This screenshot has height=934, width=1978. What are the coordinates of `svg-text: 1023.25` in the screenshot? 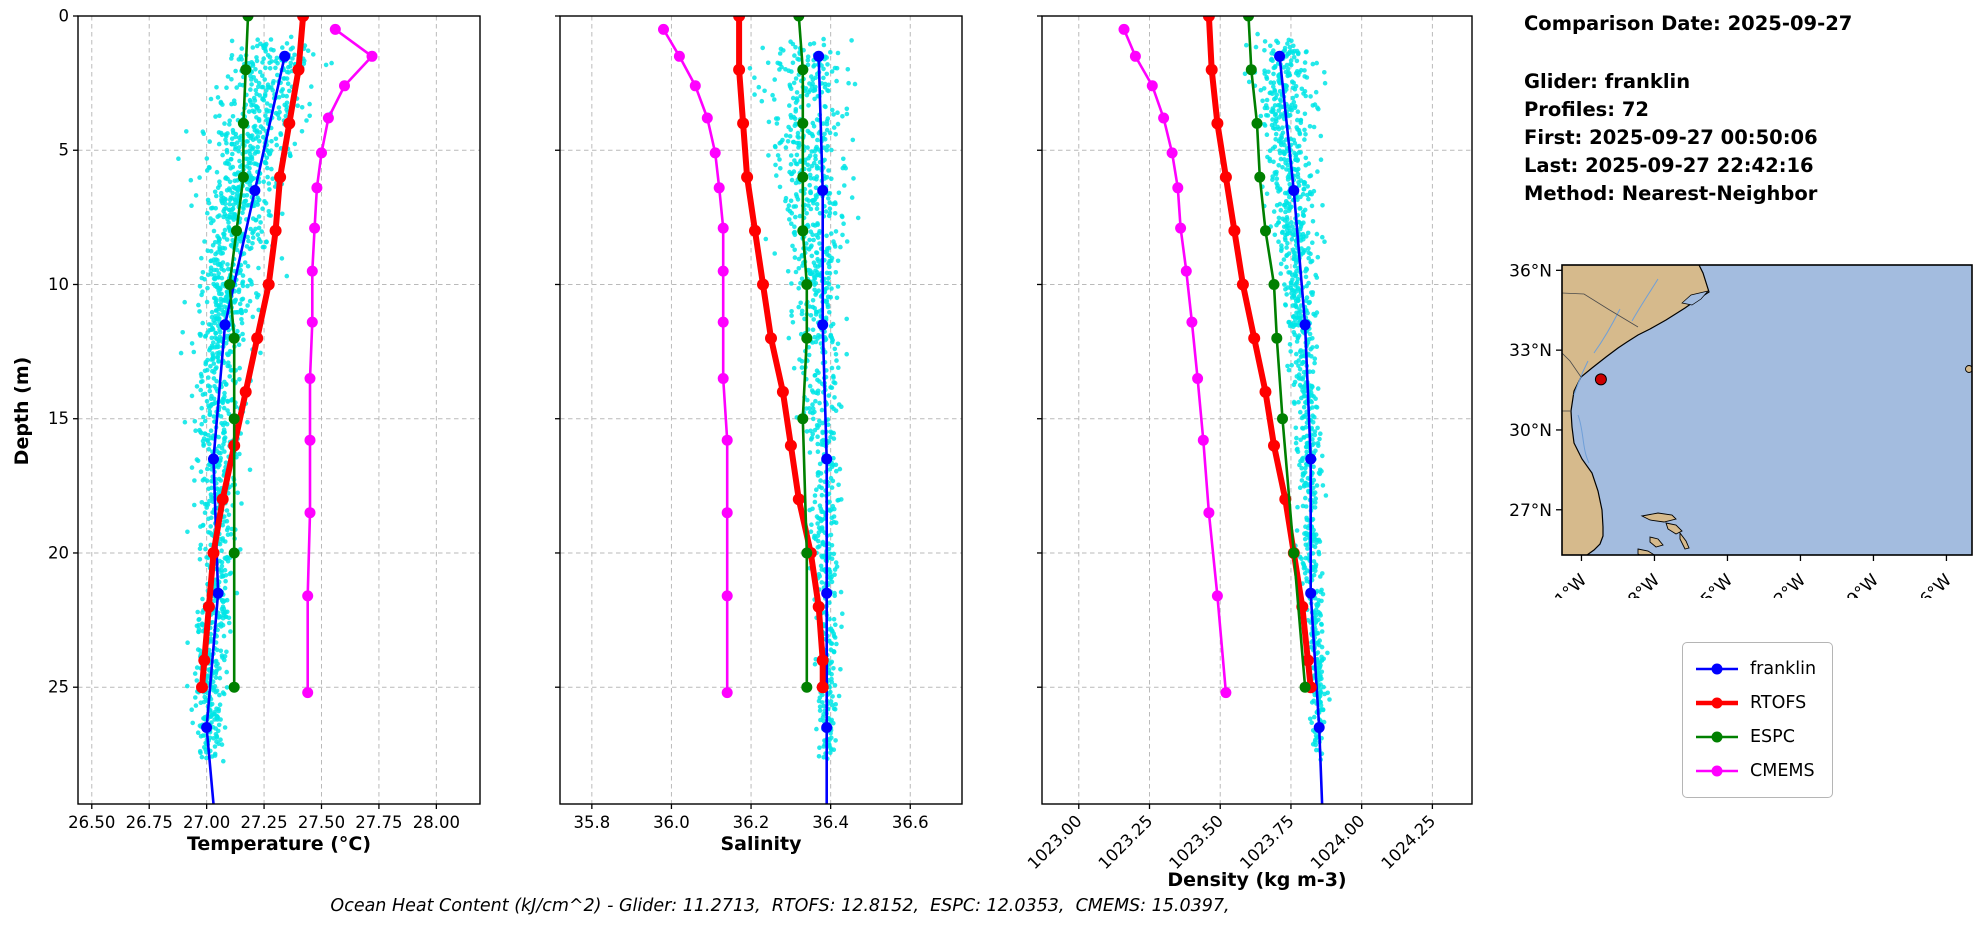 It's located at (1126, 842).